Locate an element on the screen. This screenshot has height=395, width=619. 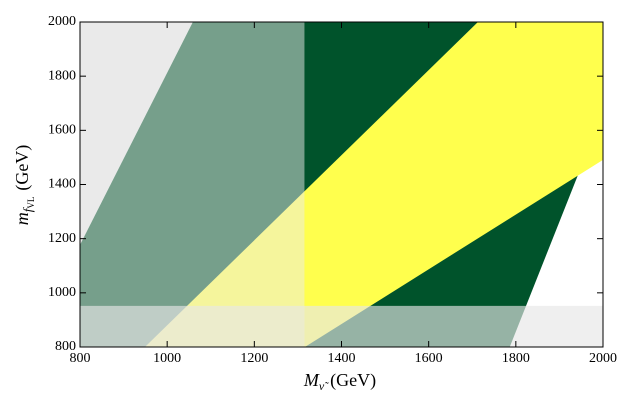
x-tick-label: 1800 is located at coordinates (516, 358).